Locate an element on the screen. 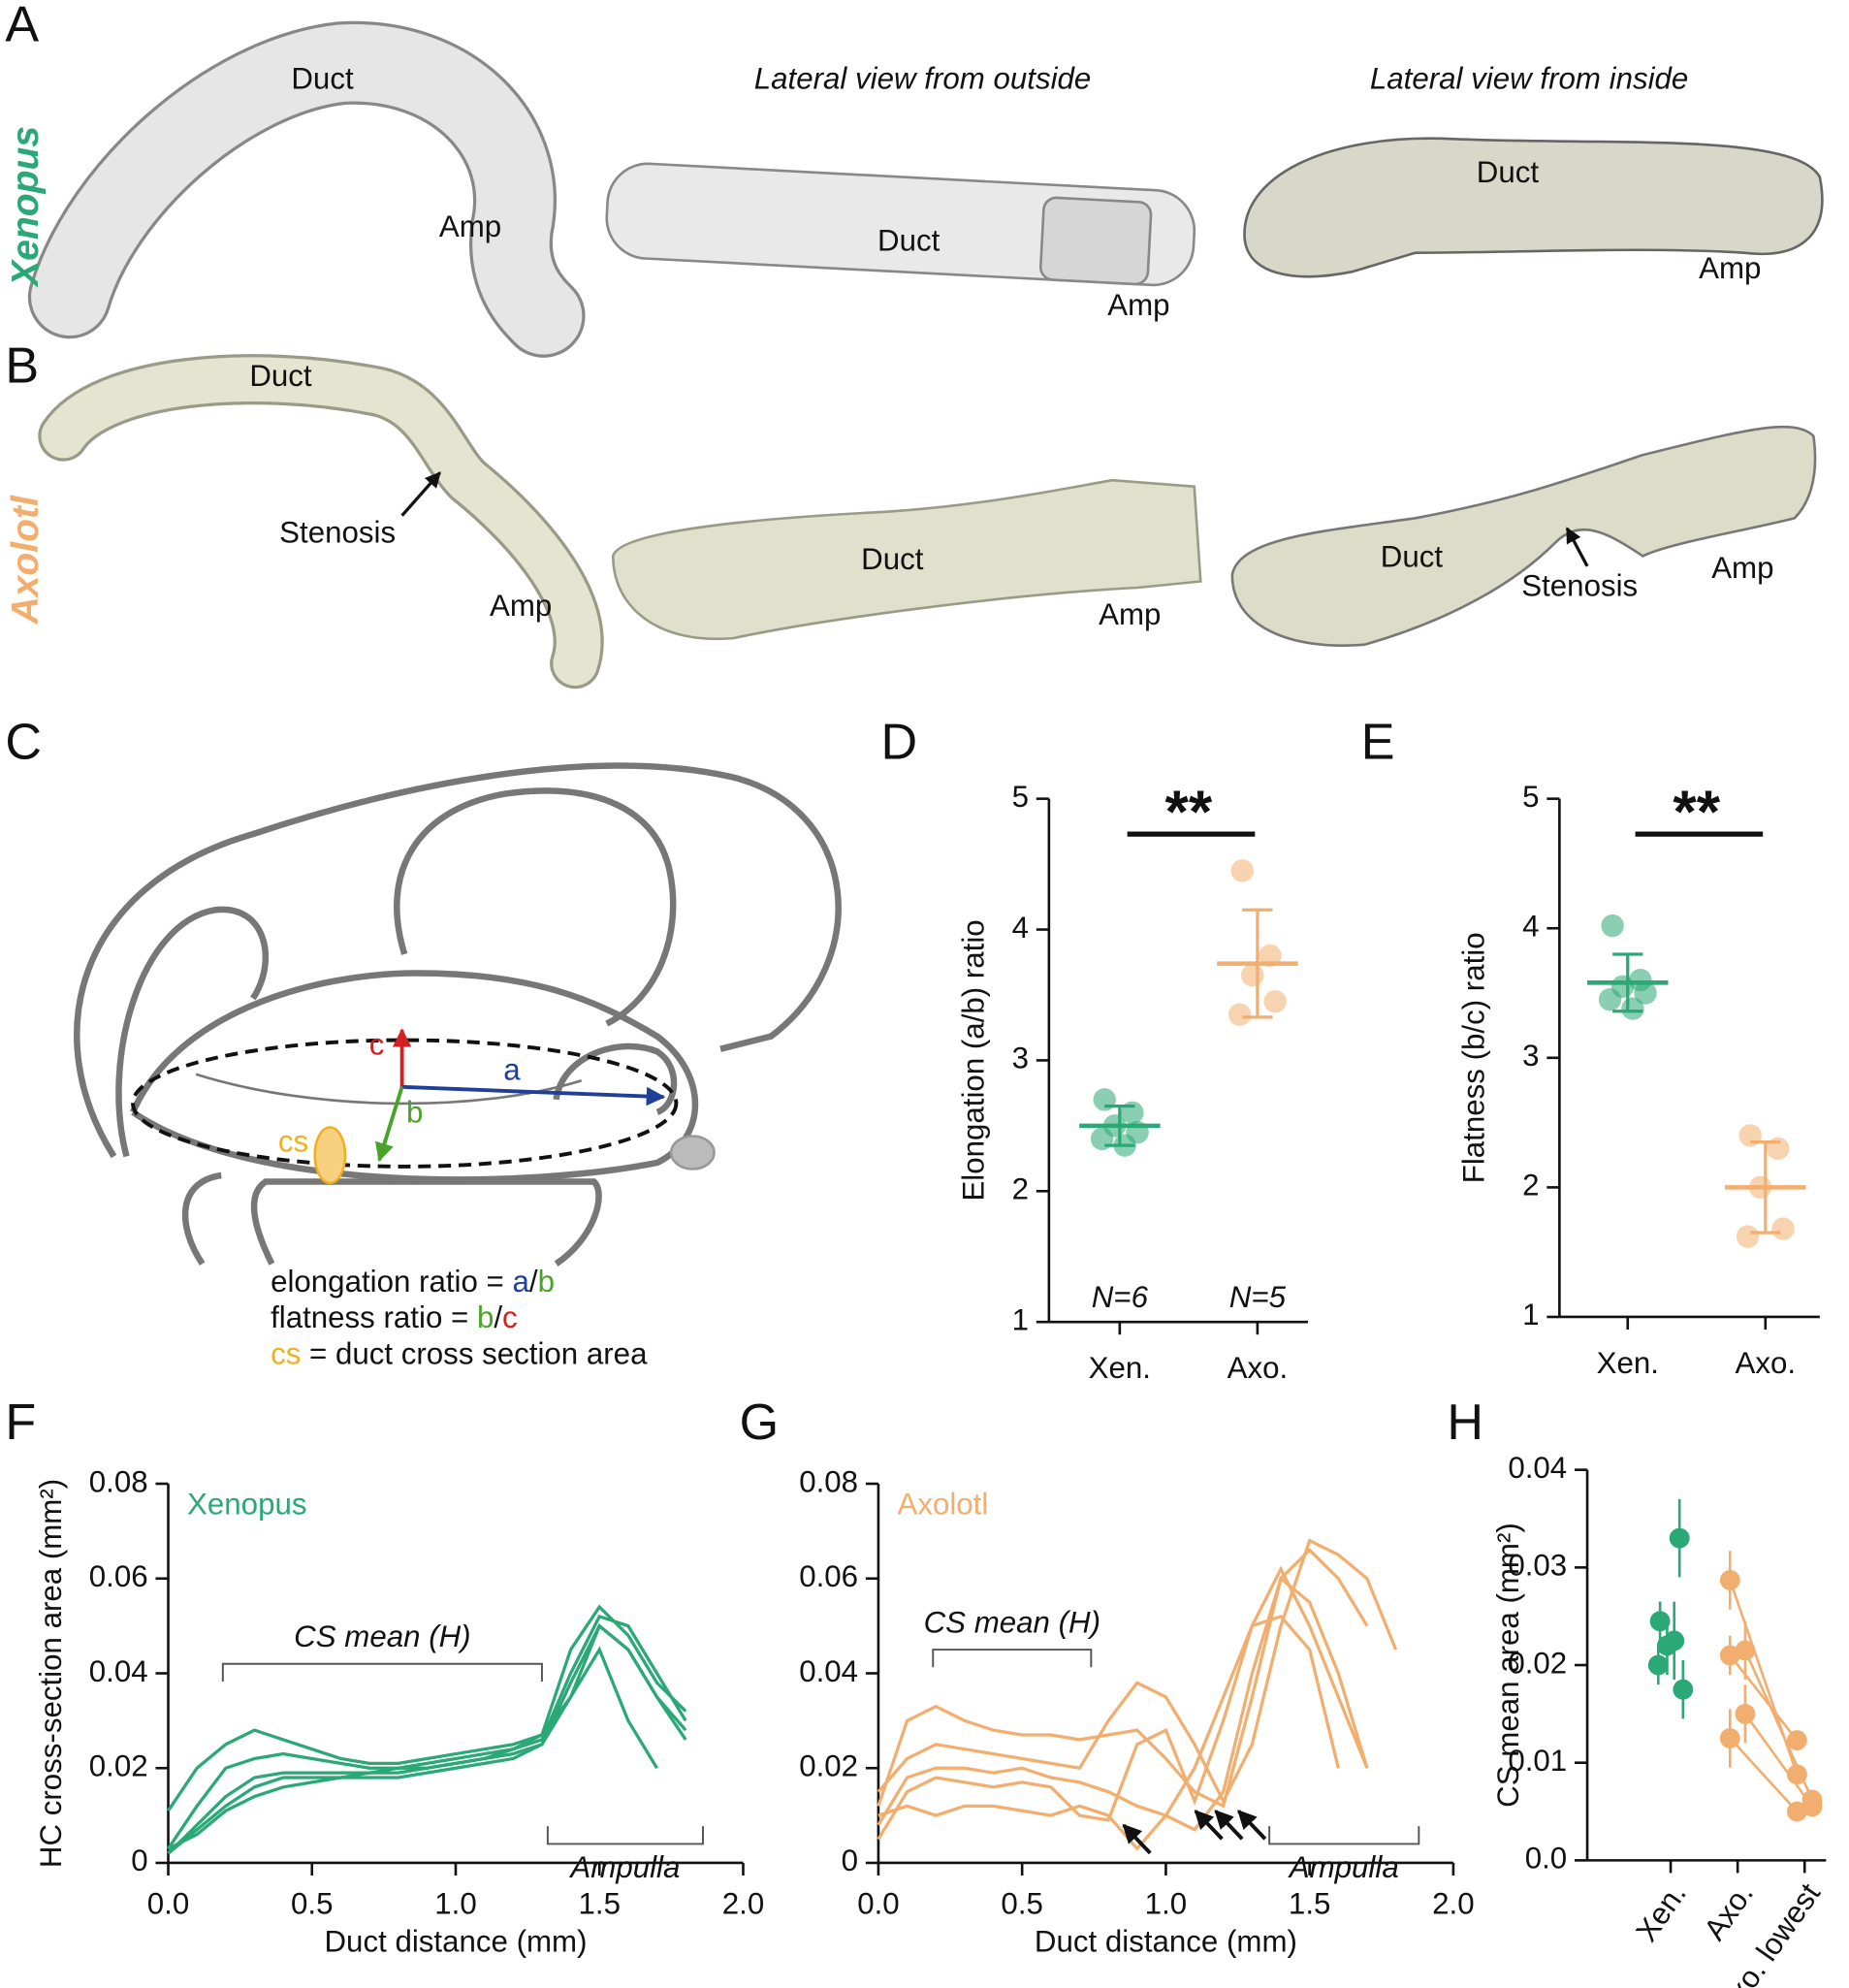  x-tick-label: 2.0 is located at coordinates (1453, 1904).